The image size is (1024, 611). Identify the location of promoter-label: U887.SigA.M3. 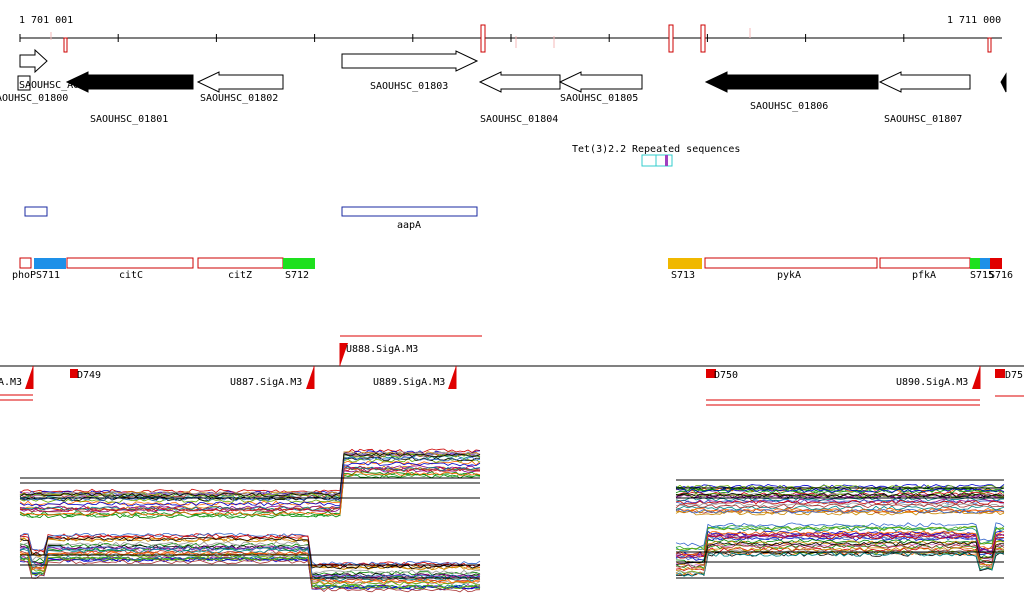
(266, 382).